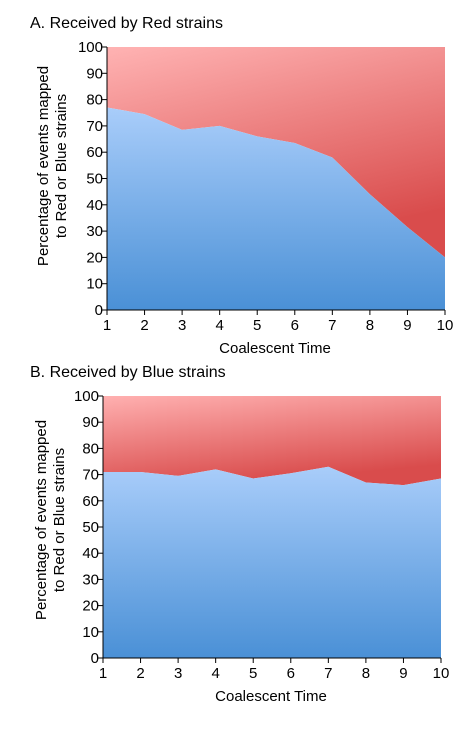  Describe the element at coordinates (407, 325) in the screenshot. I see `chart-a-x-tick-label: 9` at that location.